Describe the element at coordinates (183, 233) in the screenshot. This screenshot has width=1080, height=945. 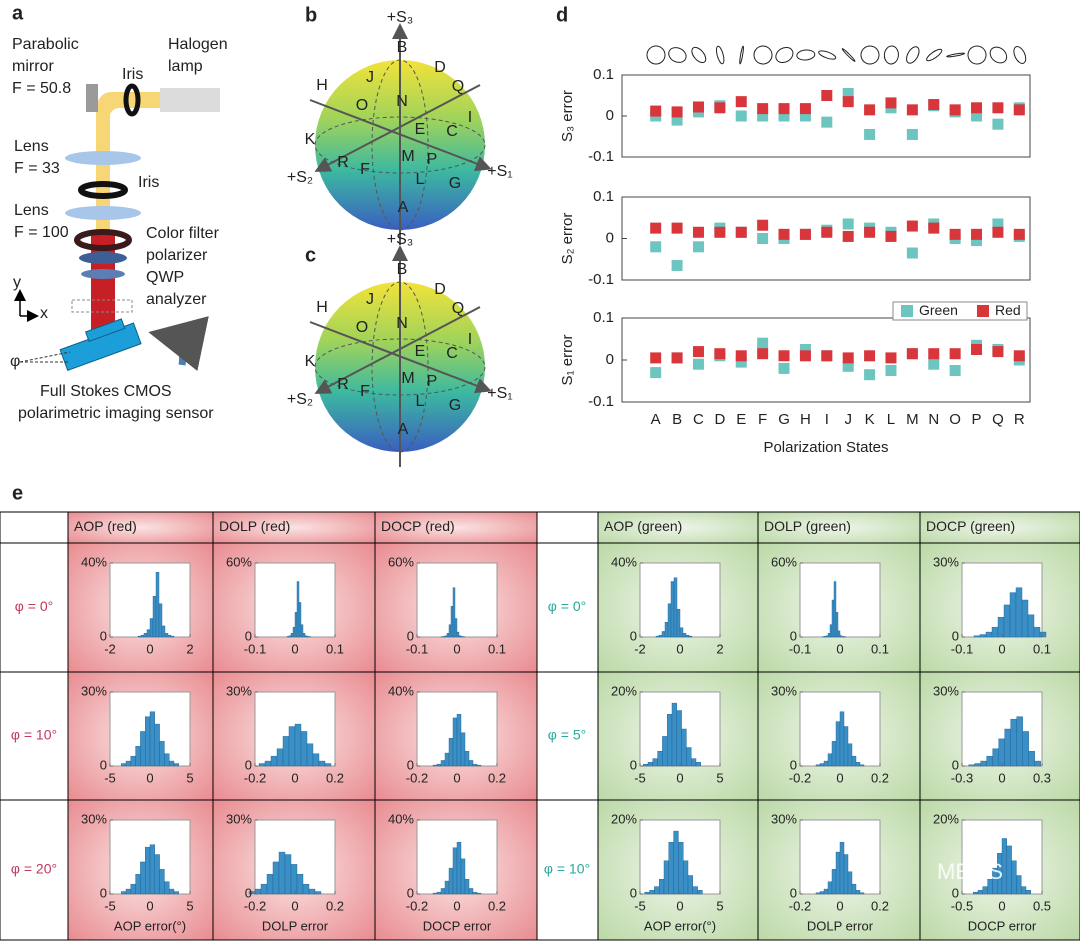
I see `setup-label: Color filter` at that location.